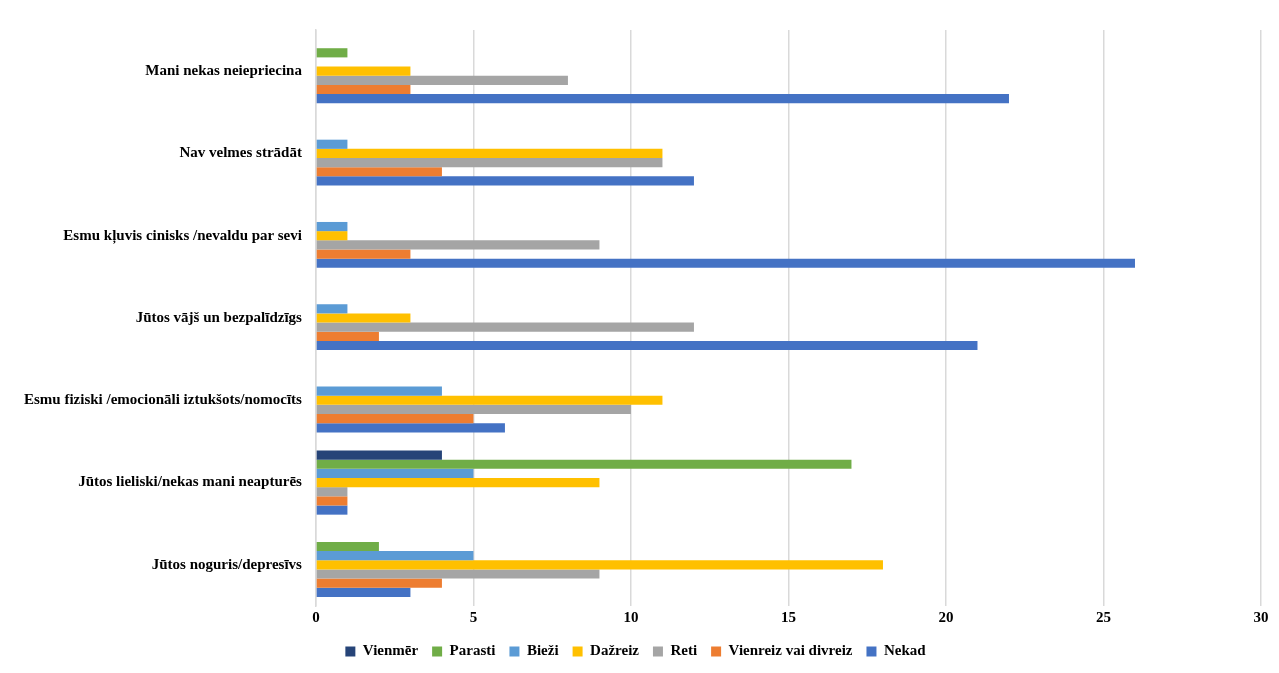  What do you see at coordinates (472, 650) in the screenshot?
I see `legend-label: Parasti` at bounding box center [472, 650].